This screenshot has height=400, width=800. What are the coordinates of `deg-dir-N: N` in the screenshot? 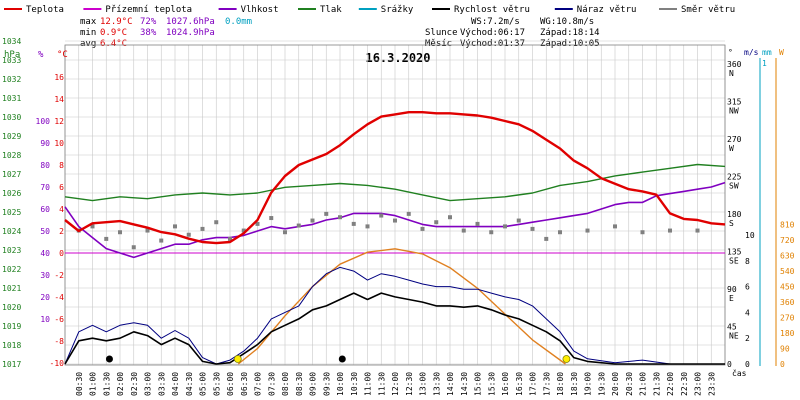 It's located at (731, 73).